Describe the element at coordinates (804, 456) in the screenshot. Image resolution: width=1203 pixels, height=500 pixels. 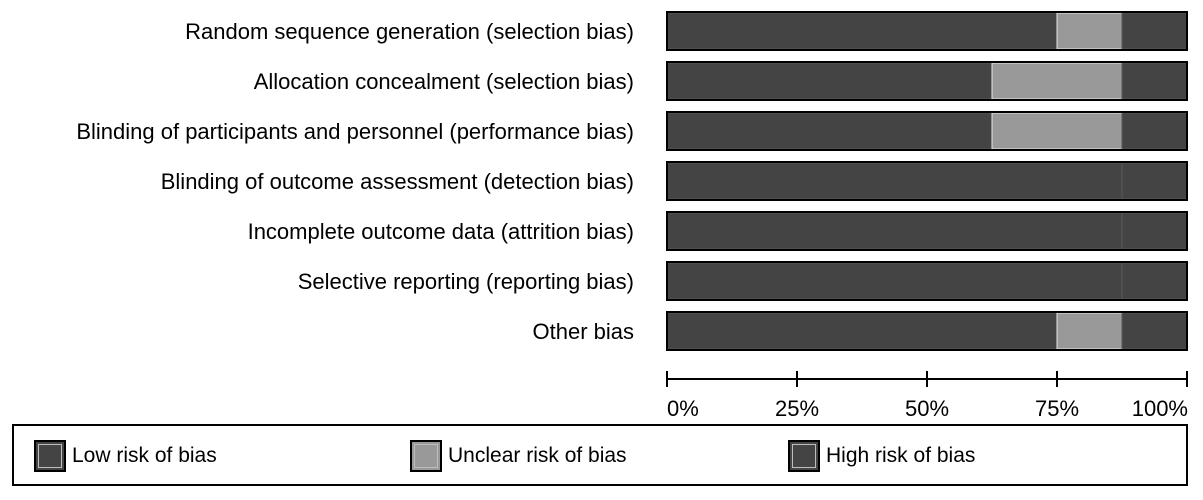
I see `legend-swatch-high` at that location.